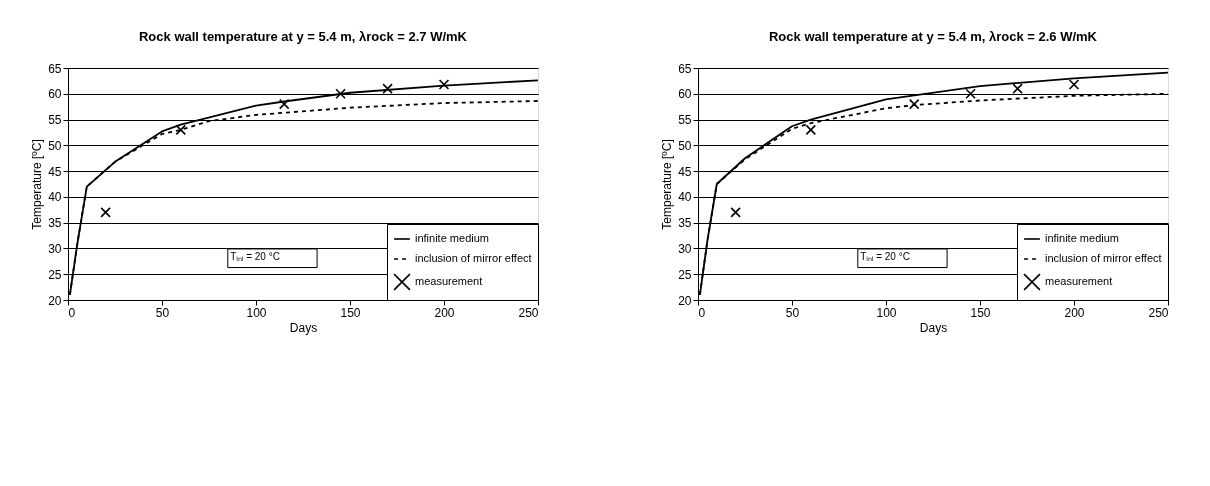 The image size is (1210, 486). Describe the element at coordinates (933, 36) in the screenshot. I see `chart-title: Rock wall temperature at y = 5.4 m, λrock = 2.6 W/mK` at that location.